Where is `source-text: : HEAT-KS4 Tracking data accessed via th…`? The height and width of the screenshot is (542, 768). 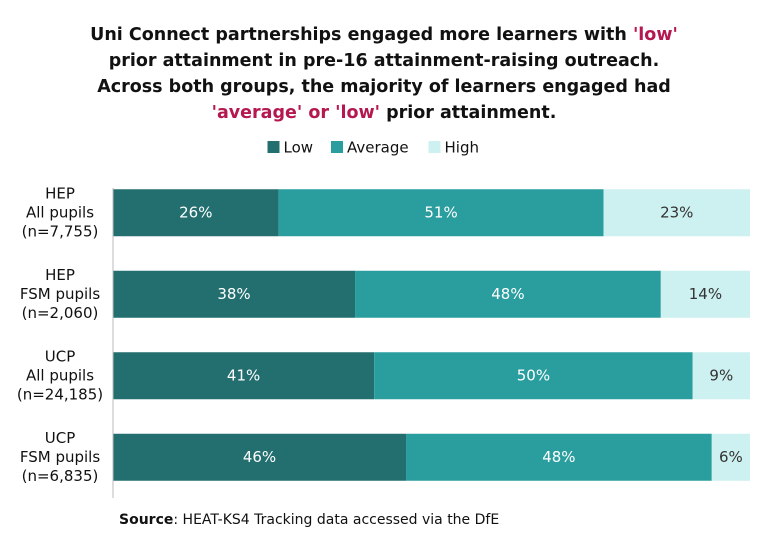
source-text: : HEAT-KS4 Tracking data accessed via th… is located at coordinates (336, 520).